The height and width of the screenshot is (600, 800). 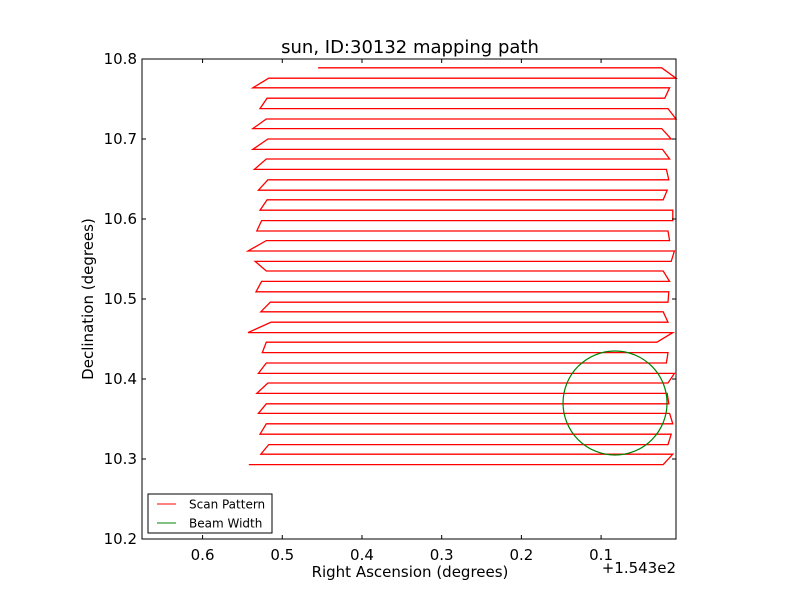 What do you see at coordinates (120, 459) in the screenshot?
I see `y-tick-label: 10.3` at bounding box center [120, 459].